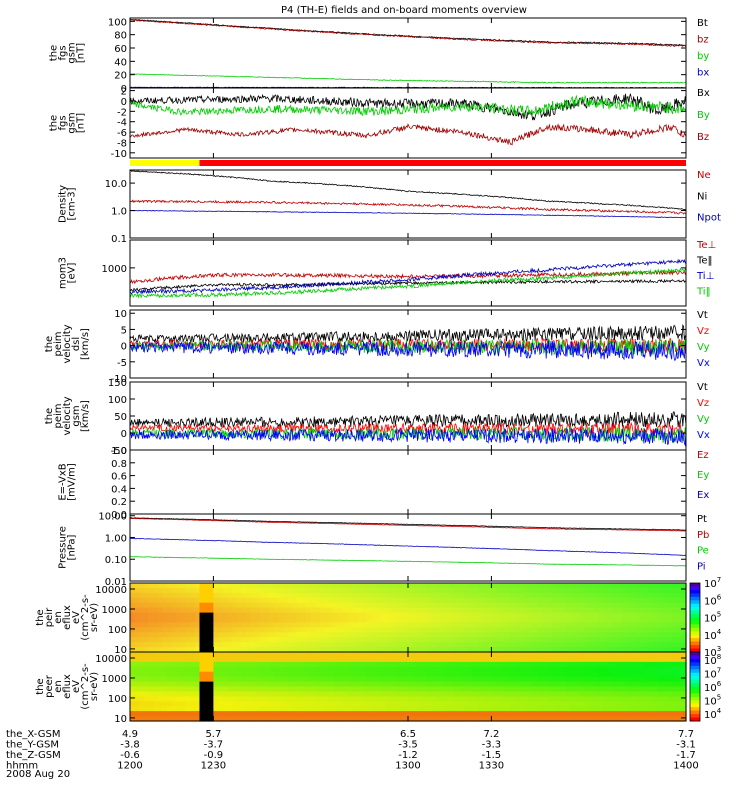 The width and height of the screenshot is (750, 800). What do you see at coordinates (695, 605) in the screenshot?
I see `colorbar-segment` at bounding box center [695, 605].